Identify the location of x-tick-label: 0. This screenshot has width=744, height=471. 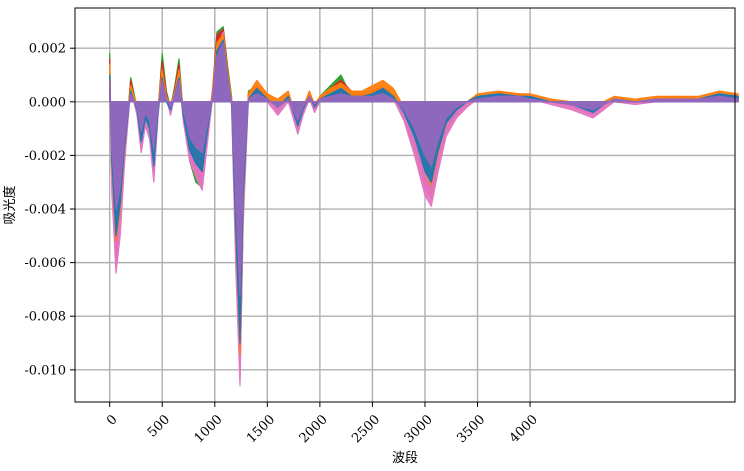
(112, 420).